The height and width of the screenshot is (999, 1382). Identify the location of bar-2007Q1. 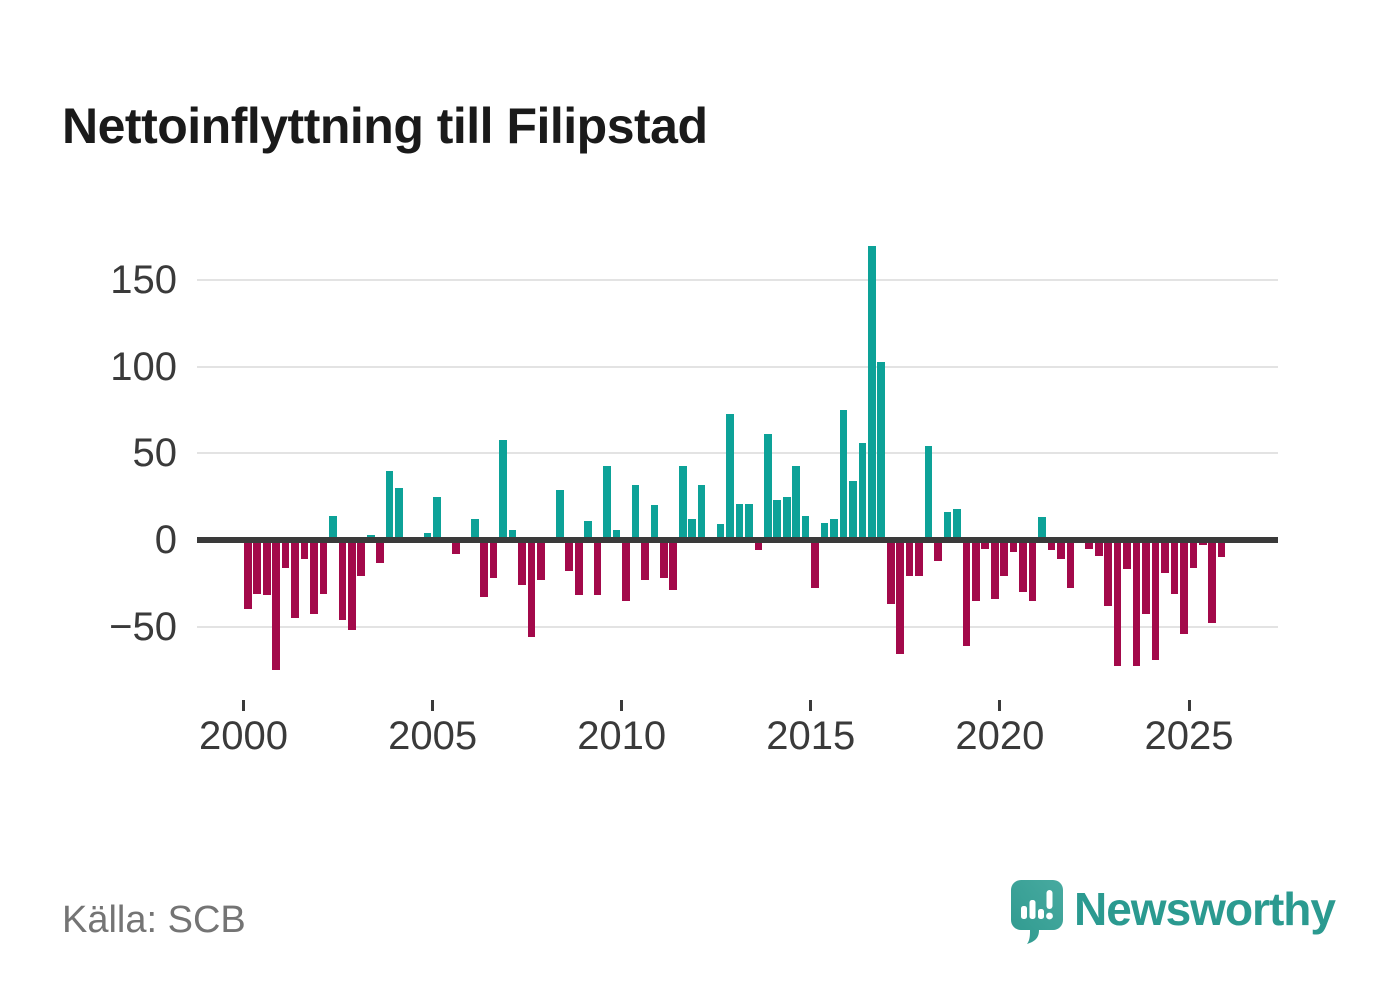
(512, 534).